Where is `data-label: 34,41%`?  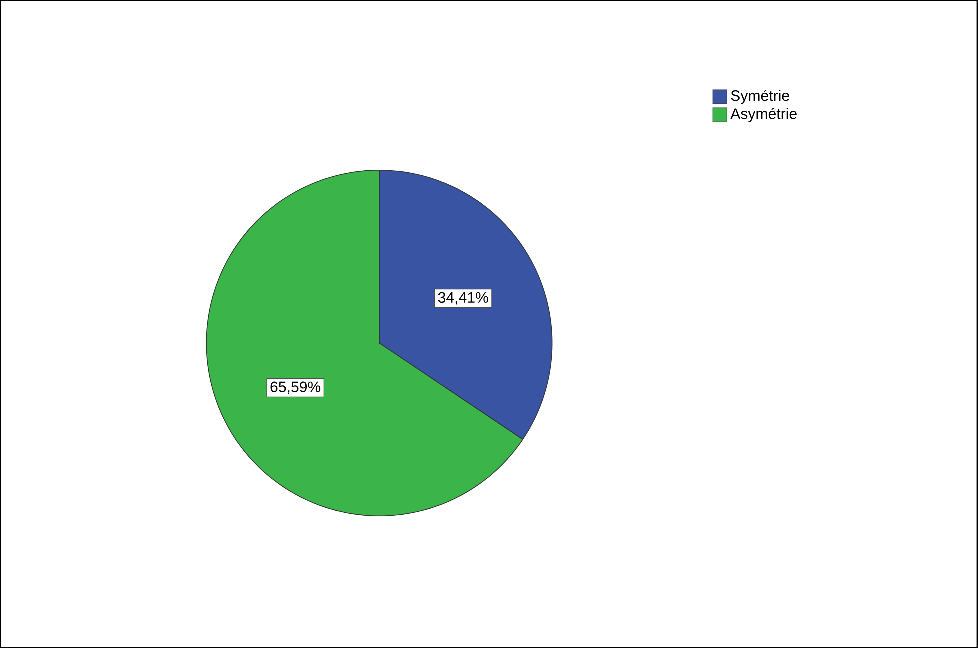 data-label: 34,41% is located at coordinates (463, 298).